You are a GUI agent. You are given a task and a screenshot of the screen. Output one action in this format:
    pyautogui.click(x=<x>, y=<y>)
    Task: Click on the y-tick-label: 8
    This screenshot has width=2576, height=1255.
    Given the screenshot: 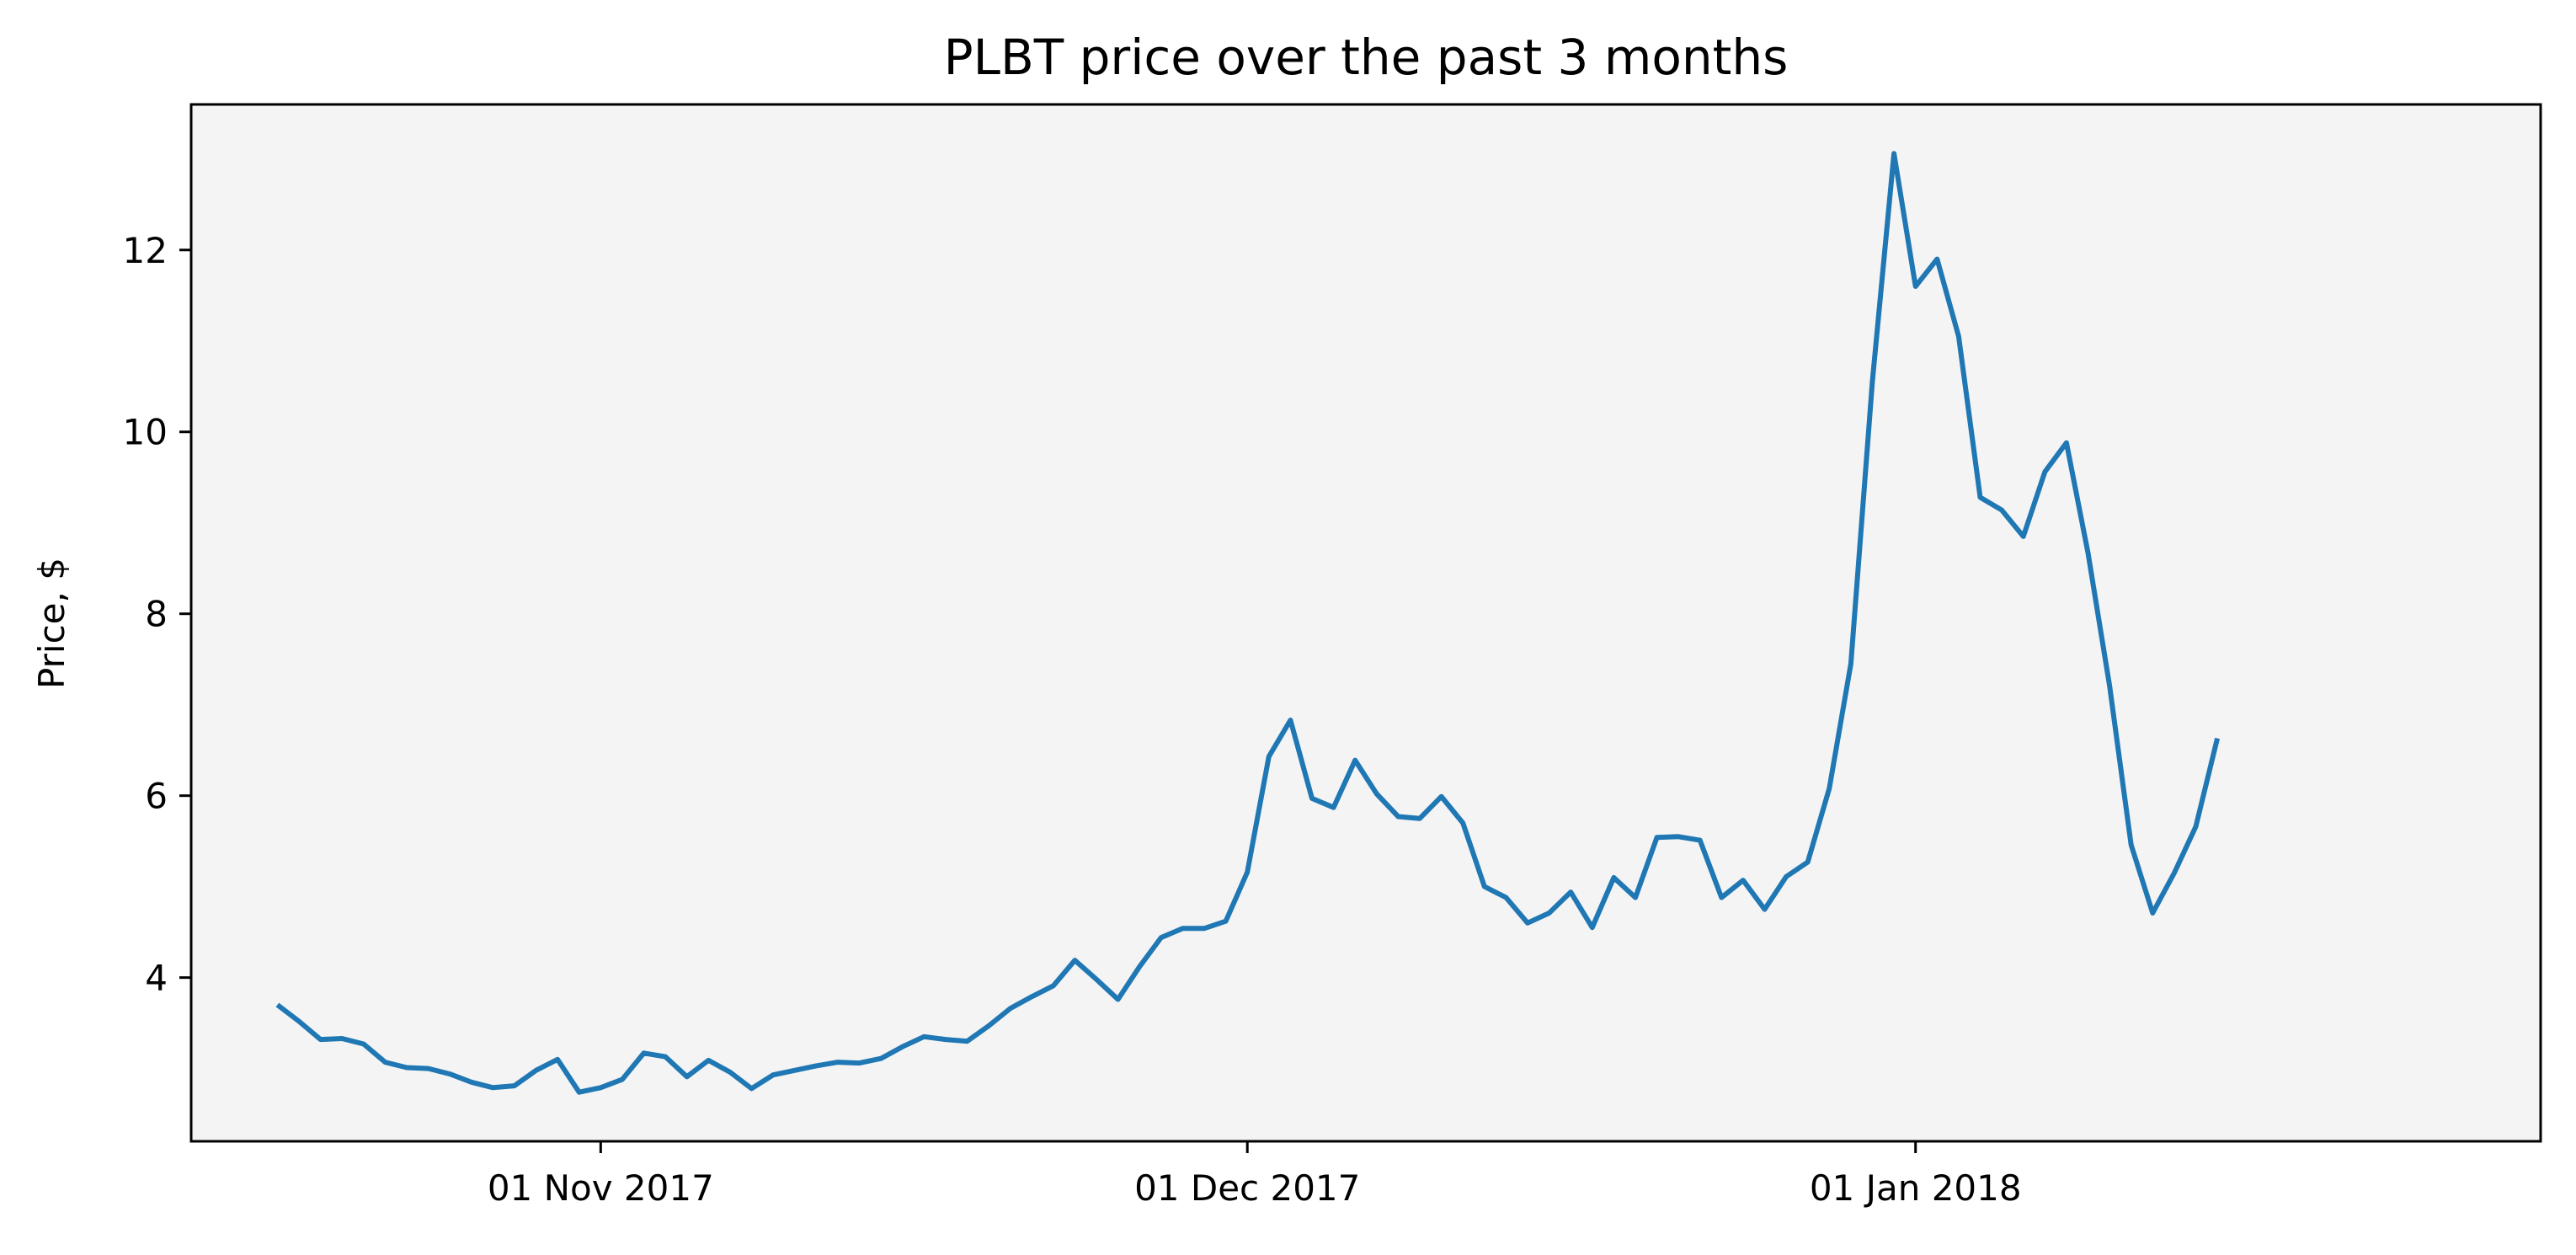 What is the action you would take?
    pyautogui.click(x=156, y=614)
    